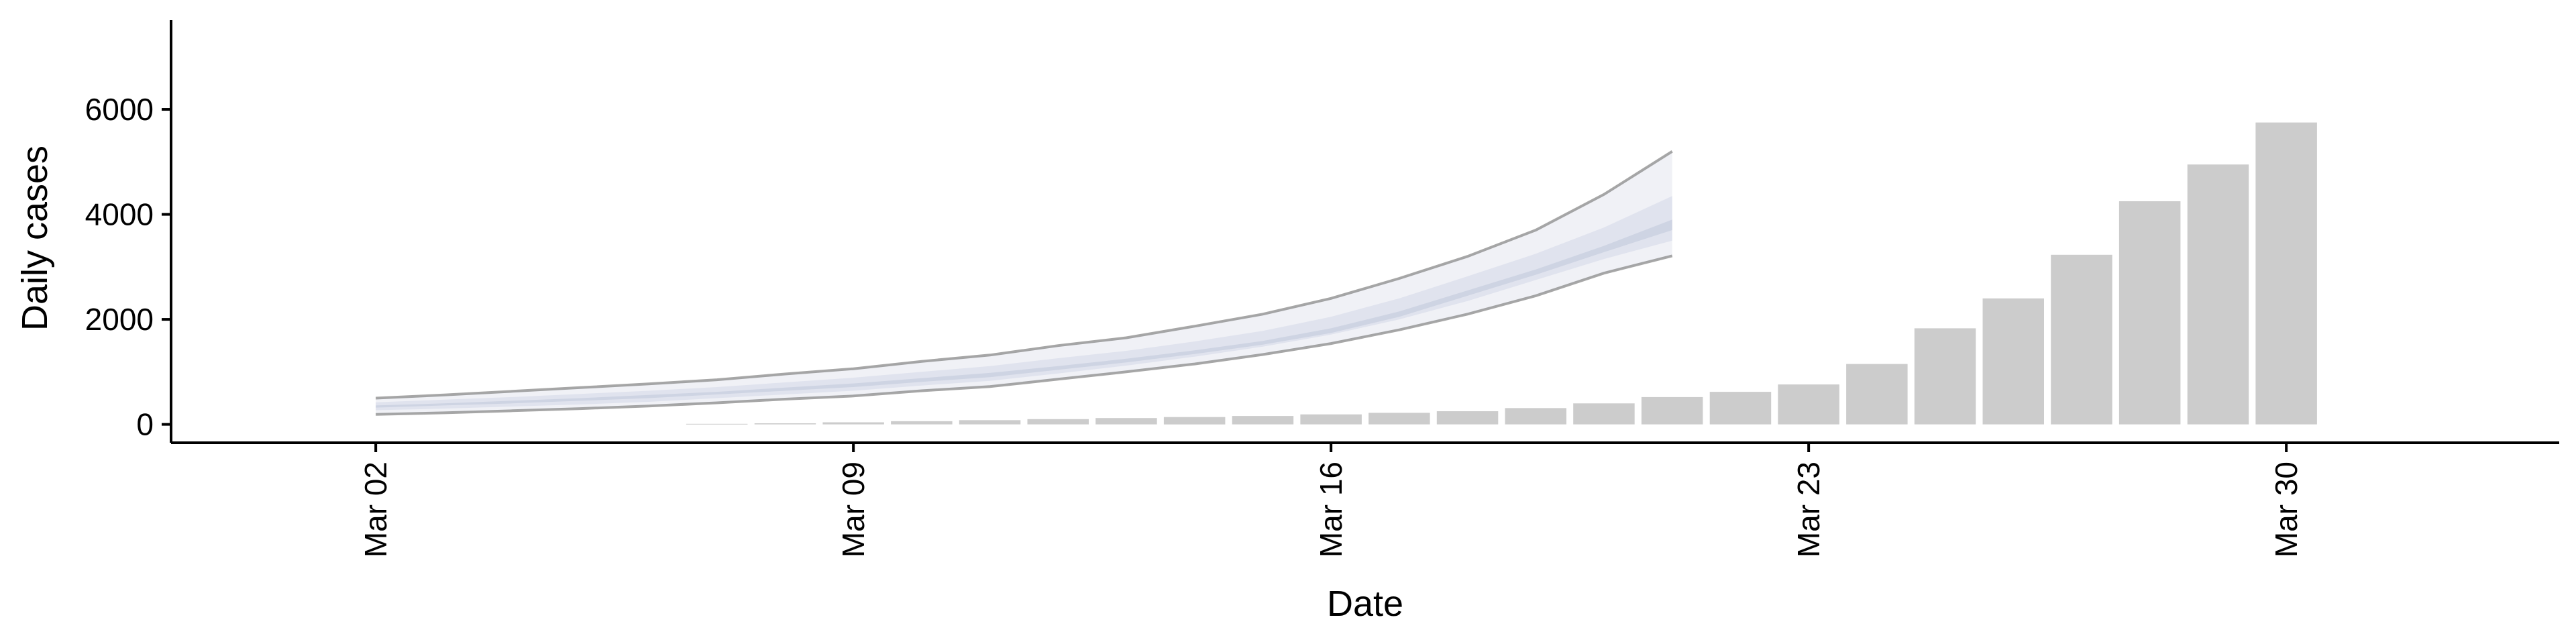 This screenshot has height=644, width=2576. I want to click on y-tick-label: 6000, so click(119, 109).